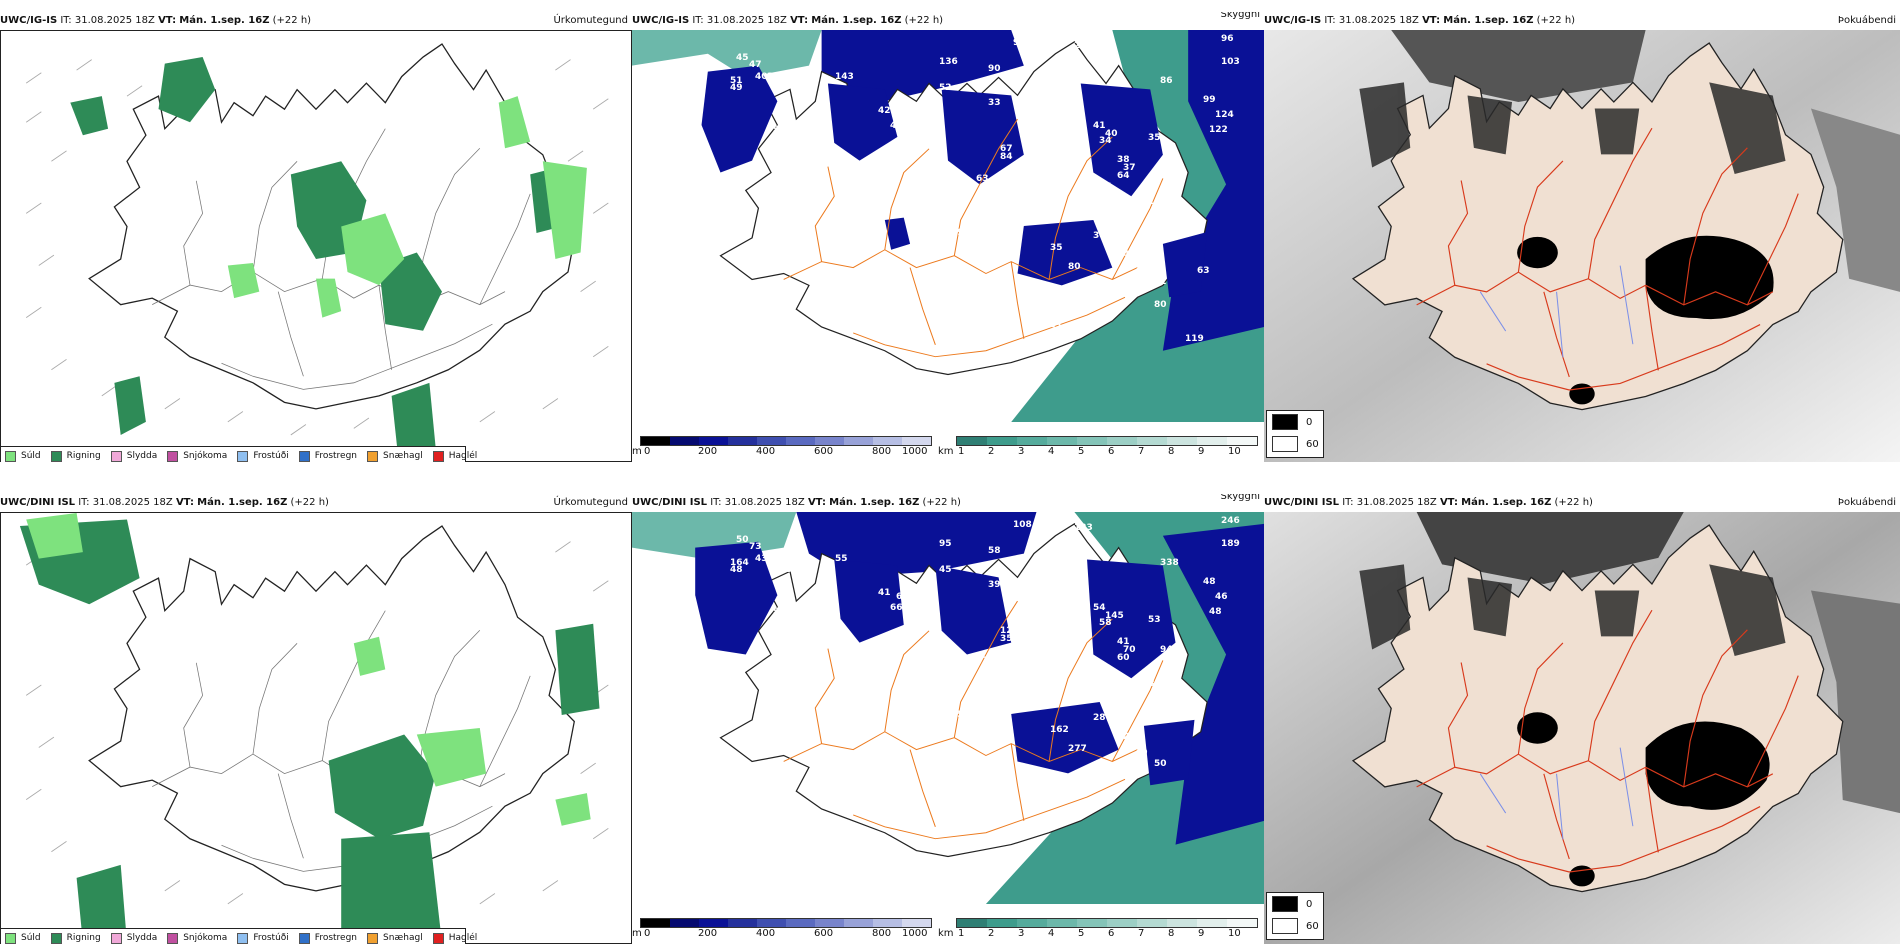  Describe the element at coordinates (75, 456) in the screenshot. I see `legend-item: Rigning` at that location.